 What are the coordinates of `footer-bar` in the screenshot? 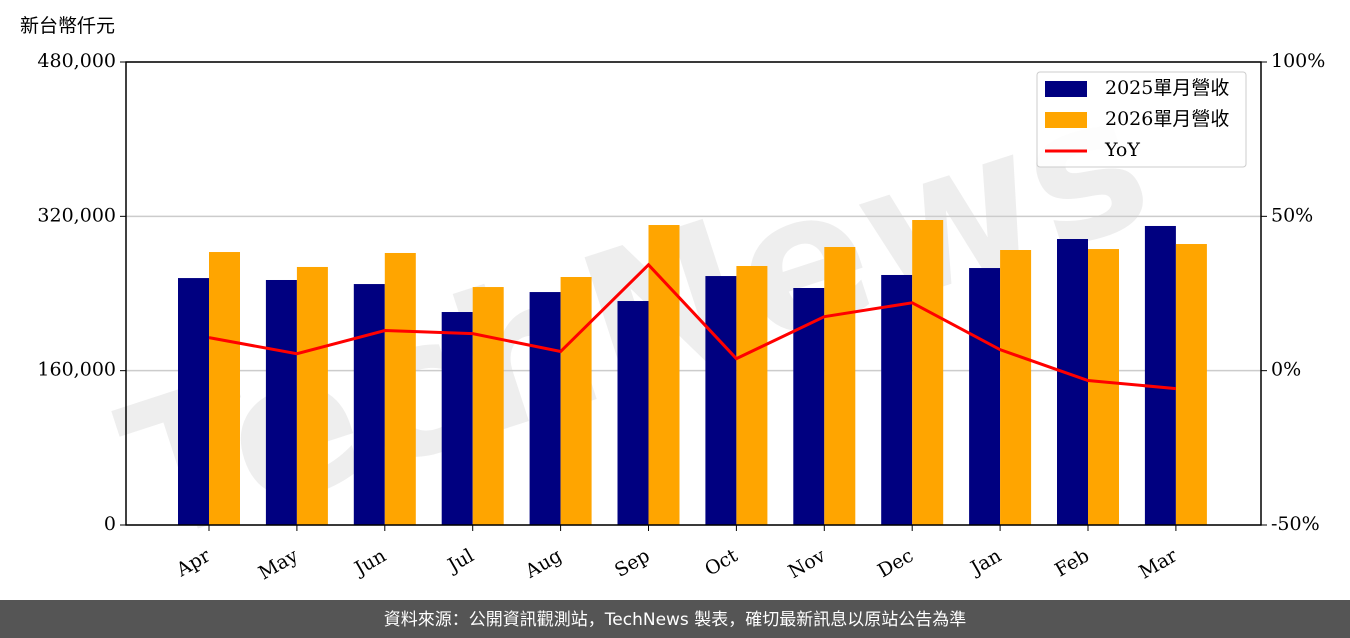 It's located at (675, 619).